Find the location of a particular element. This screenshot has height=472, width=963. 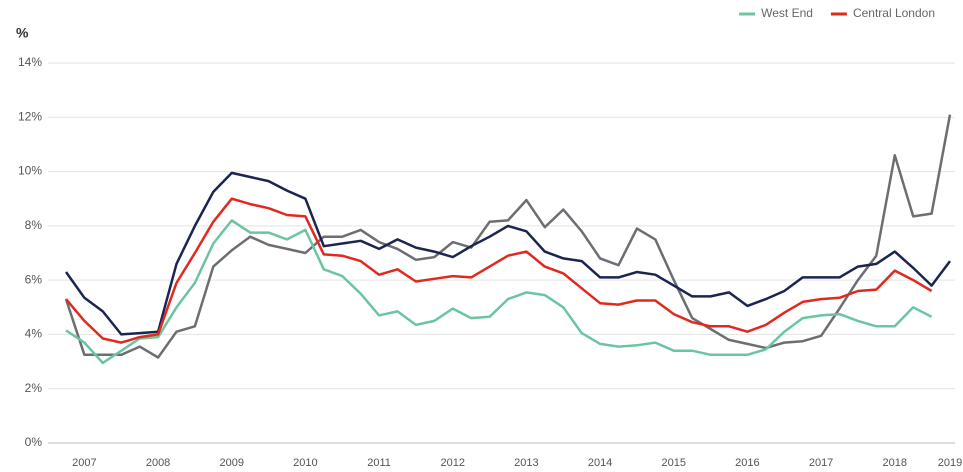

x-tick-label: 2018 is located at coordinates (895, 463).